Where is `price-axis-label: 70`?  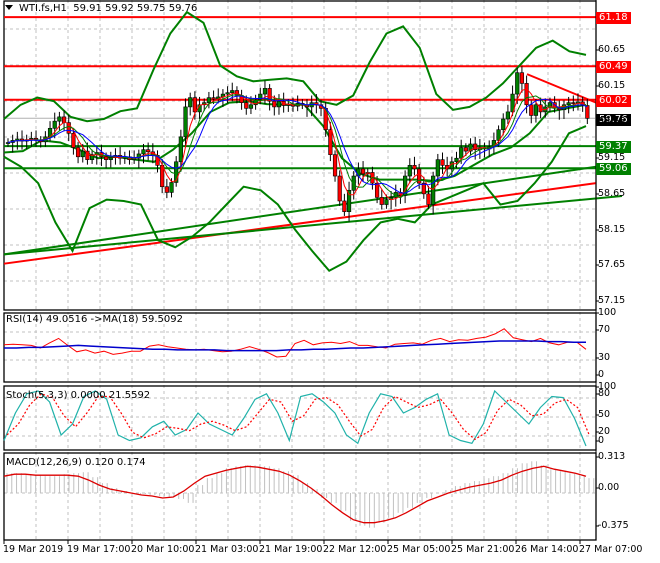 price-axis-label: 70 is located at coordinates (604, 329).